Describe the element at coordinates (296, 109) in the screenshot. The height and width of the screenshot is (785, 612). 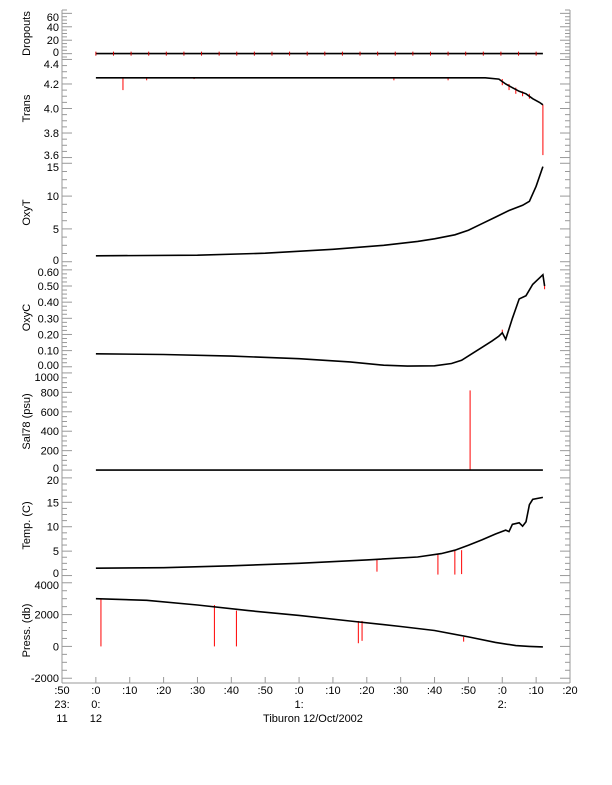
I see `panel-trans: 3.6 3.8 4.0 4.2 4.4 Trans` at that location.